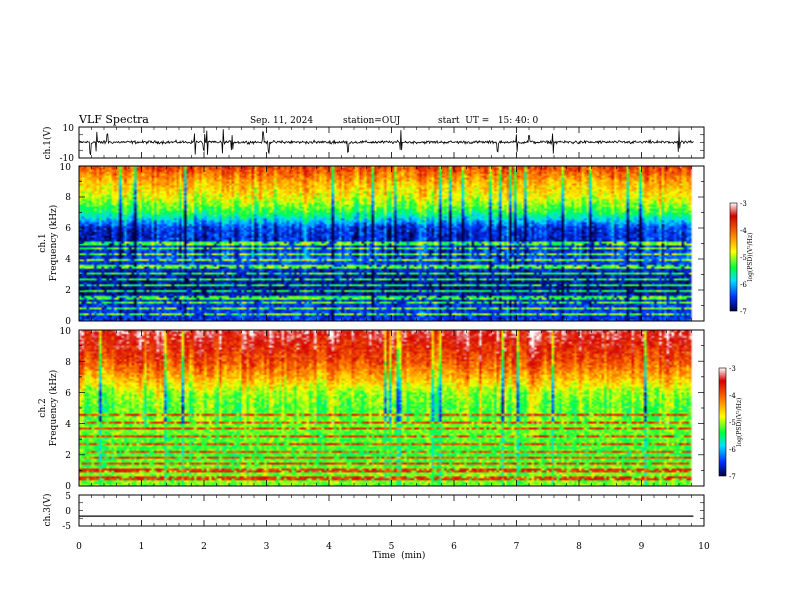  What do you see at coordinates (399, 555) in the screenshot?
I see `x-axis-label: Time (min)` at bounding box center [399, 555].